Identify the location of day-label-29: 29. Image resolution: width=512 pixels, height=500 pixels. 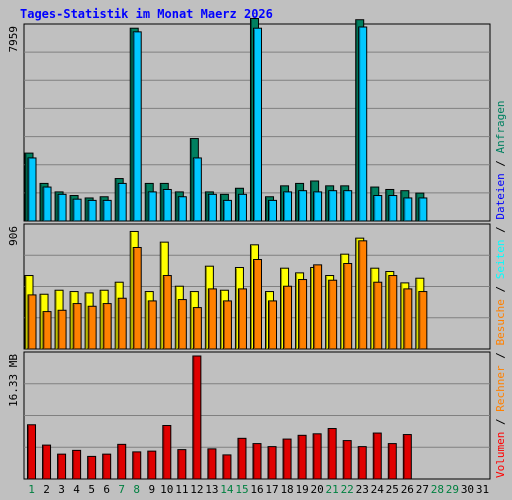
(452, 489).